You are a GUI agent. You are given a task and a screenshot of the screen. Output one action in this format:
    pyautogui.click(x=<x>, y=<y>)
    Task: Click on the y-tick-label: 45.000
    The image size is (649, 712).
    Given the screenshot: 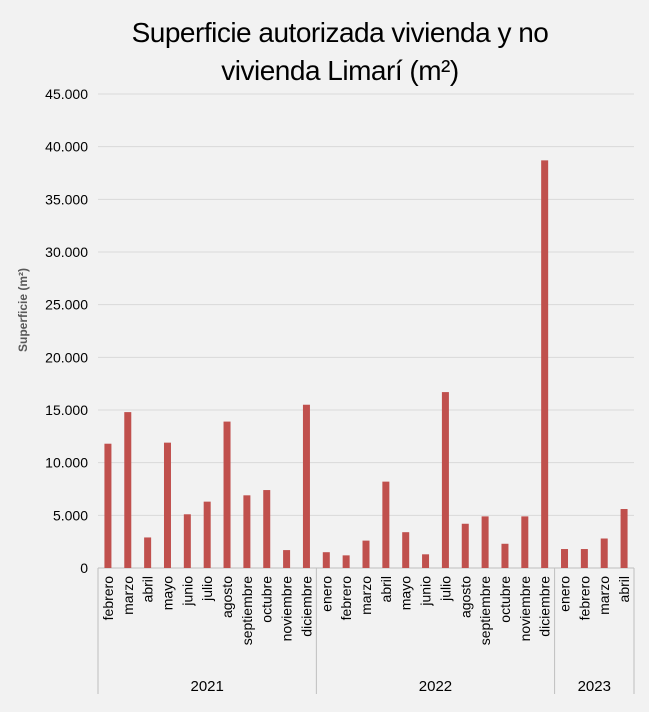 What is the action you would take?
    pyautogui.click(x=66, y=94)
    